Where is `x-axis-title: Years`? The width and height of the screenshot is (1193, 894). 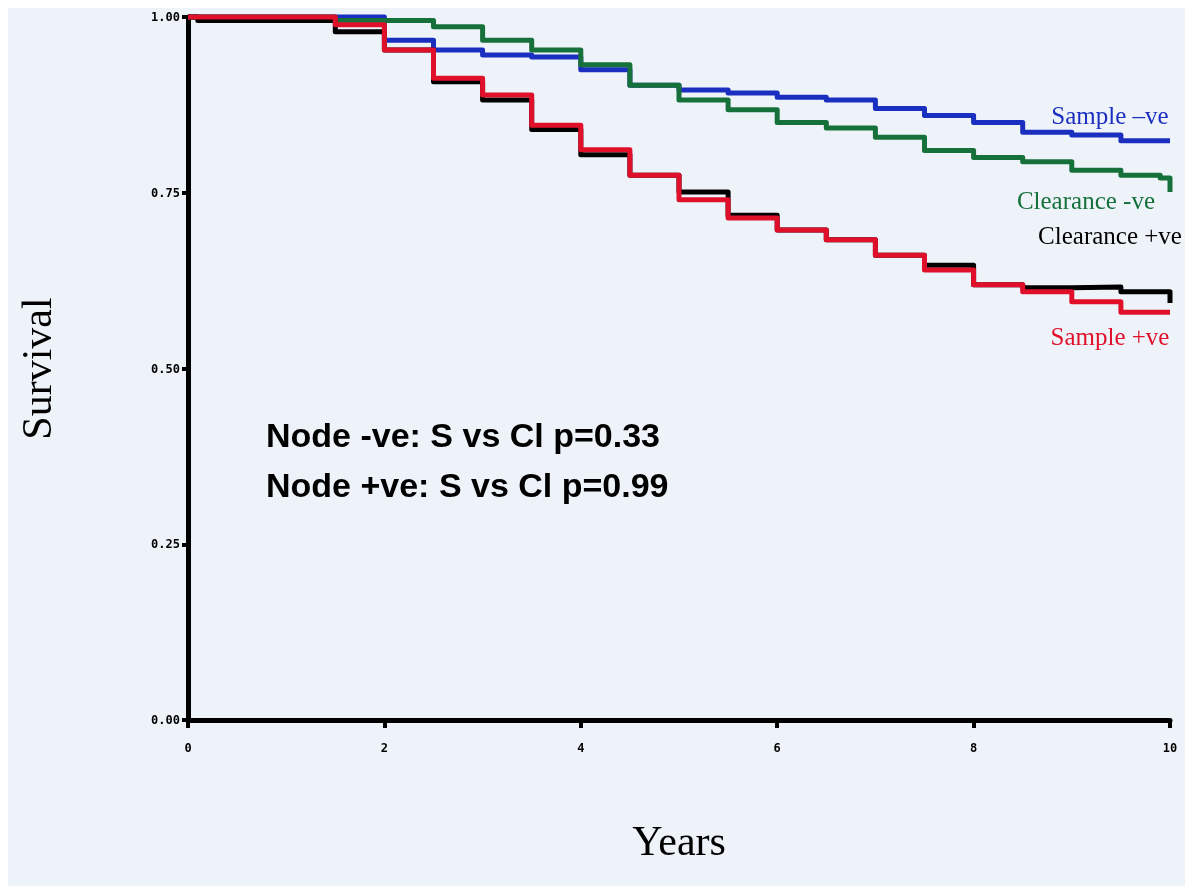
x-axis-title: Years is located at coordinates (679, 841).